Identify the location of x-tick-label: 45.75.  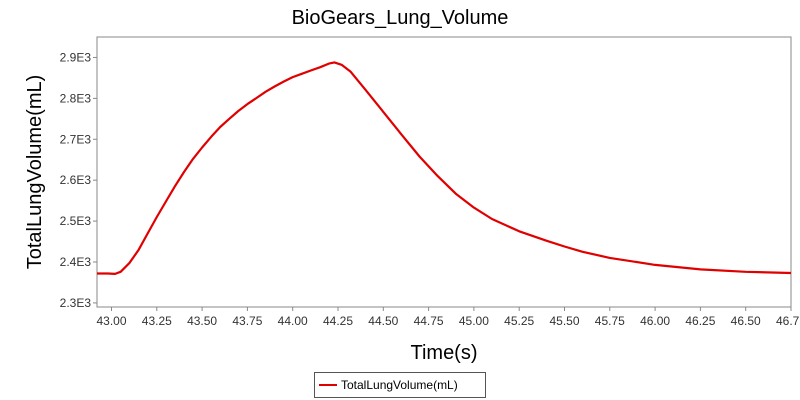
(610, 321).